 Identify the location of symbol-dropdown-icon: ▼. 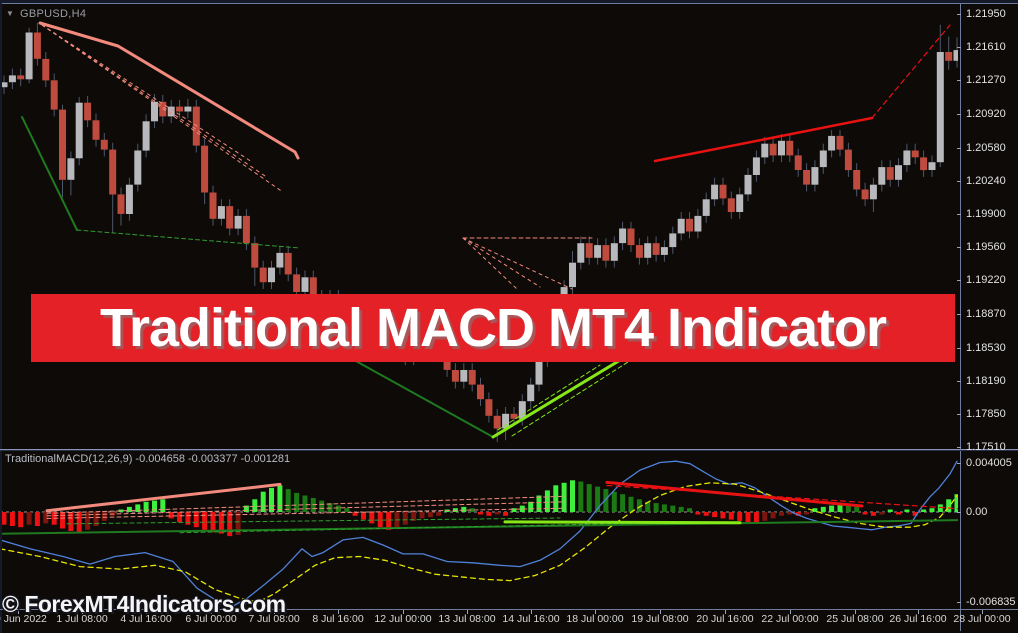
(10, 13).